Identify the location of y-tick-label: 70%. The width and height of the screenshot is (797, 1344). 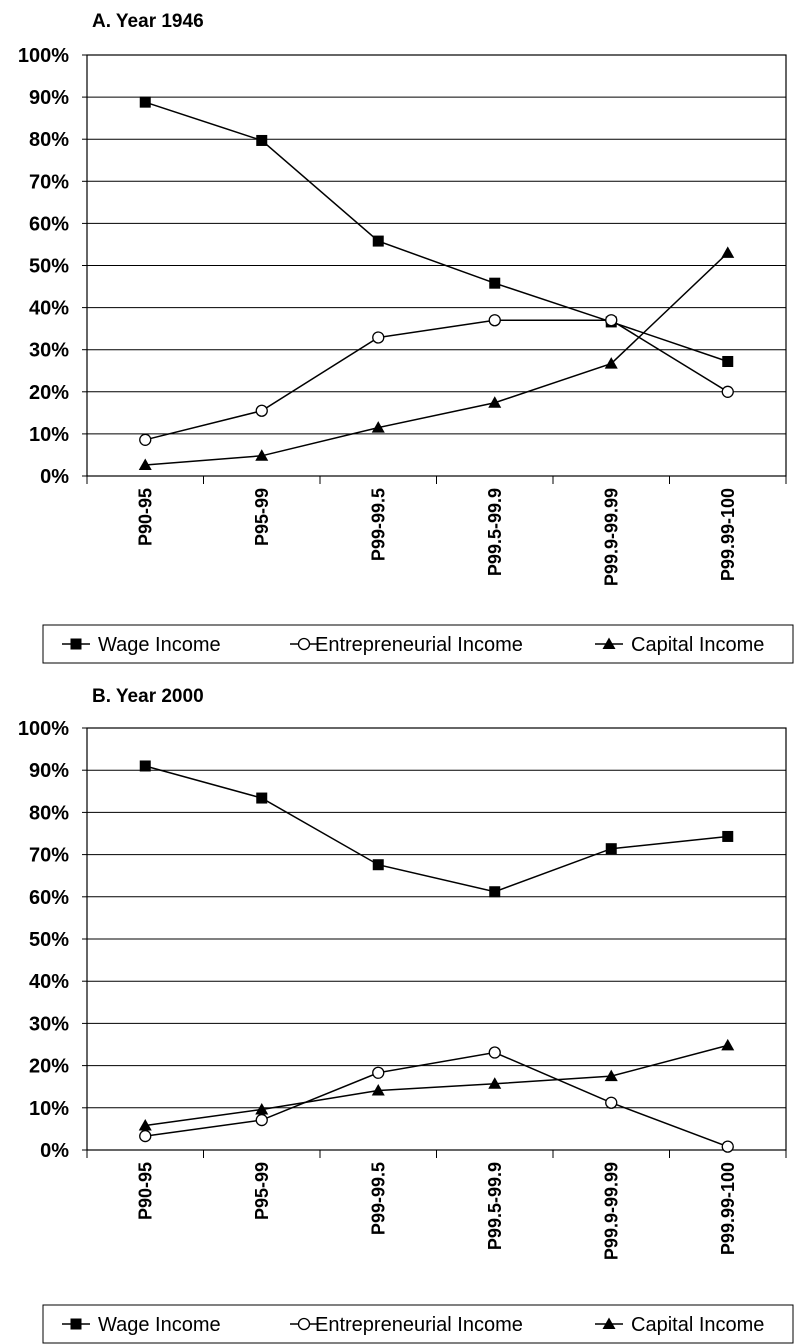
(49, 182).